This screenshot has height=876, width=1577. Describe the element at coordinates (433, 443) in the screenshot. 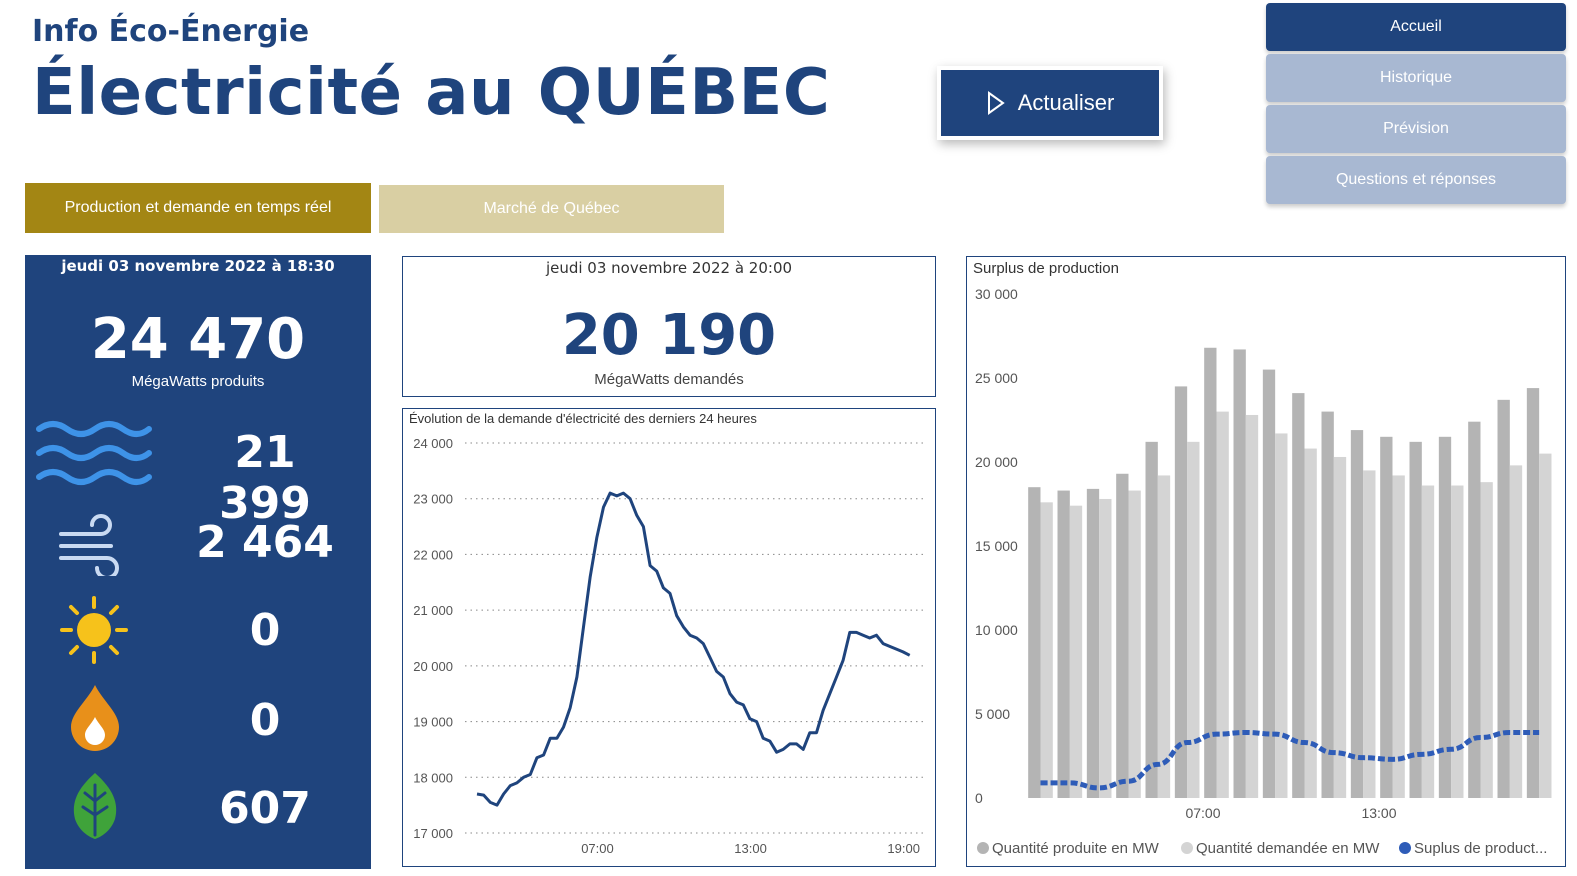

I see `line-y-tick-label: 24 000` at that location.